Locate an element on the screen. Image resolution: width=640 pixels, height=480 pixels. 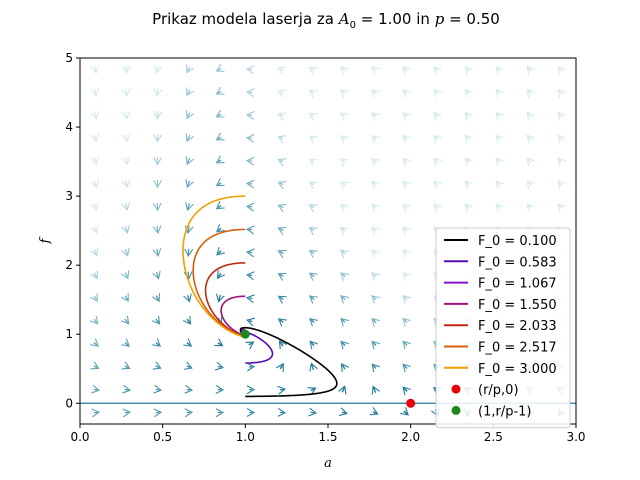
title-A-sub: 0 is located at coordinates (353, 25).